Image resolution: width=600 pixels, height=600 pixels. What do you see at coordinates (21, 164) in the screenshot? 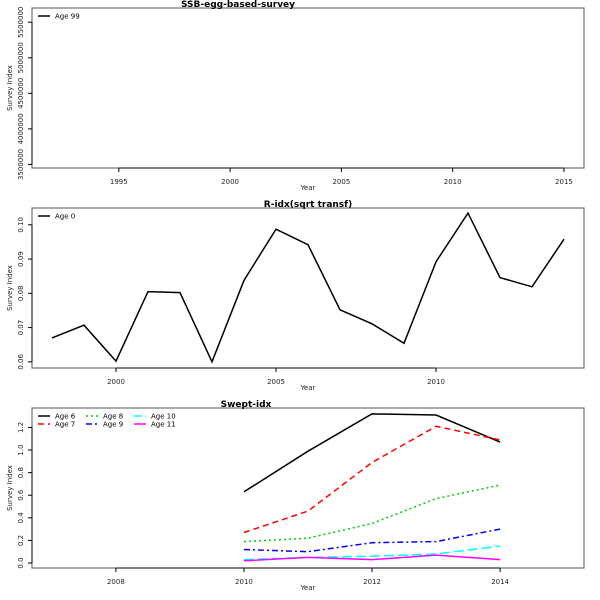
I see `y-tick-label: 3500000` at bounding box center [21, 164].